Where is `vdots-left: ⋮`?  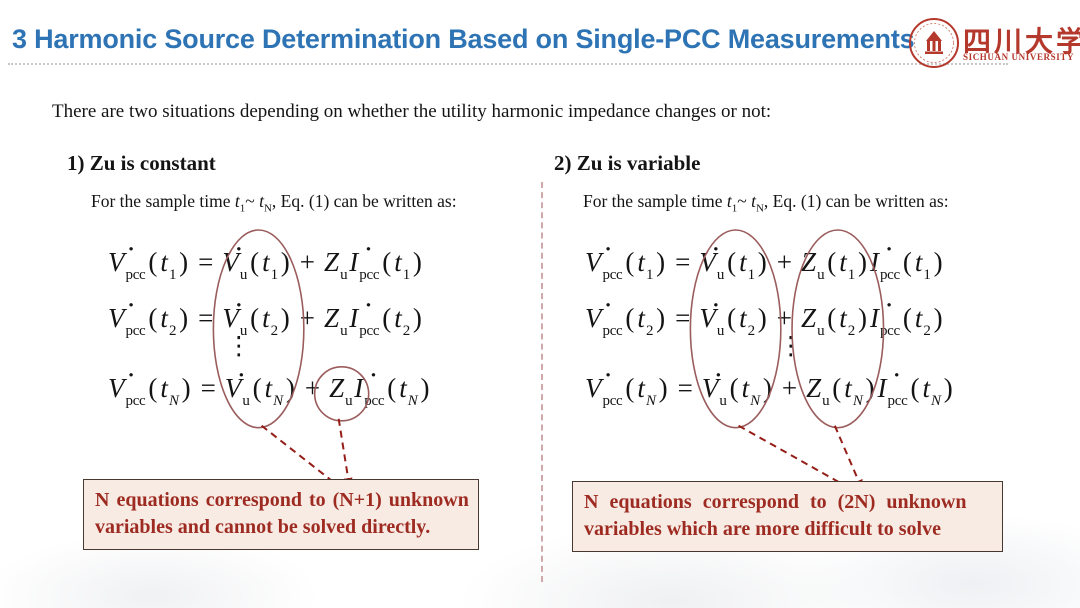 vdots-left: ⋮ is located at coordinates (239, 345).